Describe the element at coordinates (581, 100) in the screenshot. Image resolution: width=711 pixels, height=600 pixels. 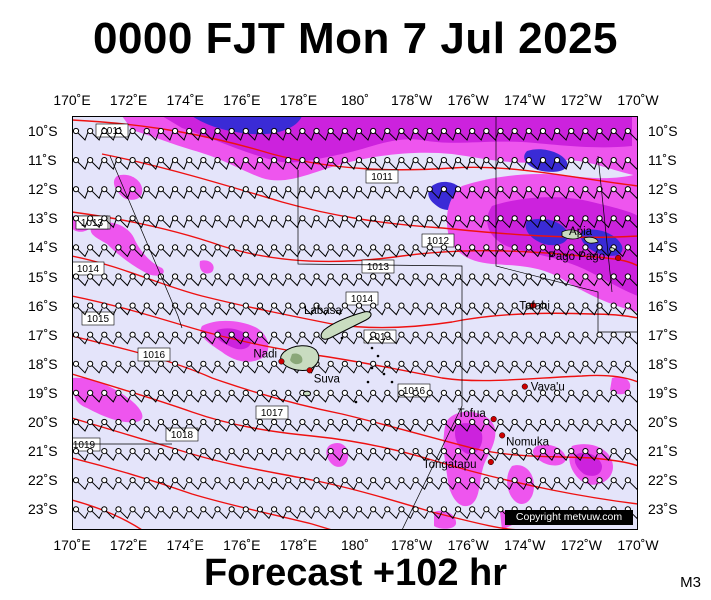
I see `longitude-label: 172˚W` at that location.